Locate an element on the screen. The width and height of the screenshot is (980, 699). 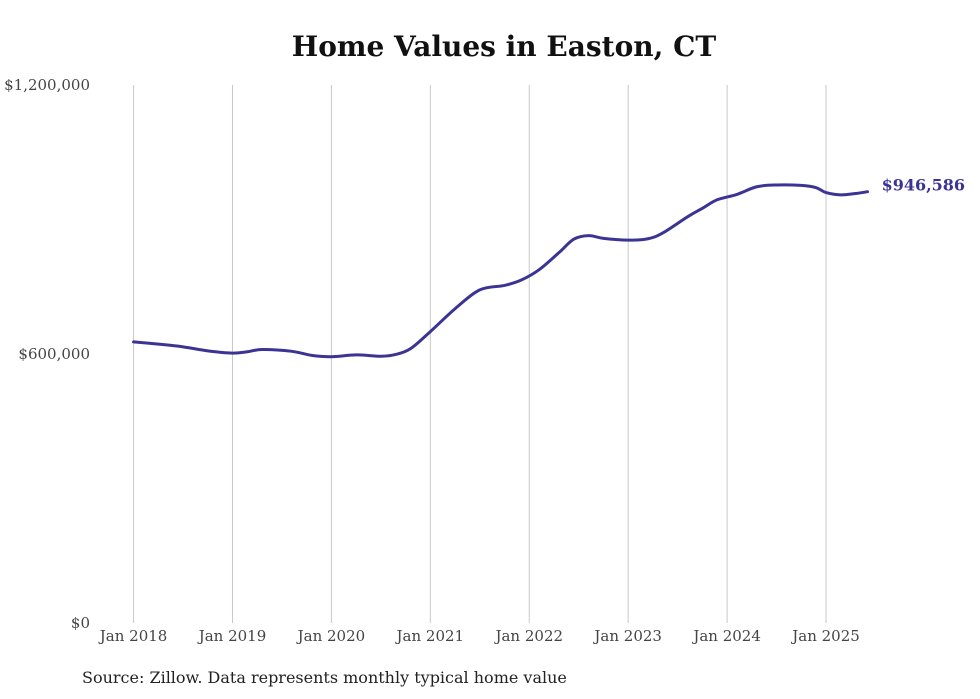
chart-title: Home Values in Easton, CT is located at coordinates (504, 46).